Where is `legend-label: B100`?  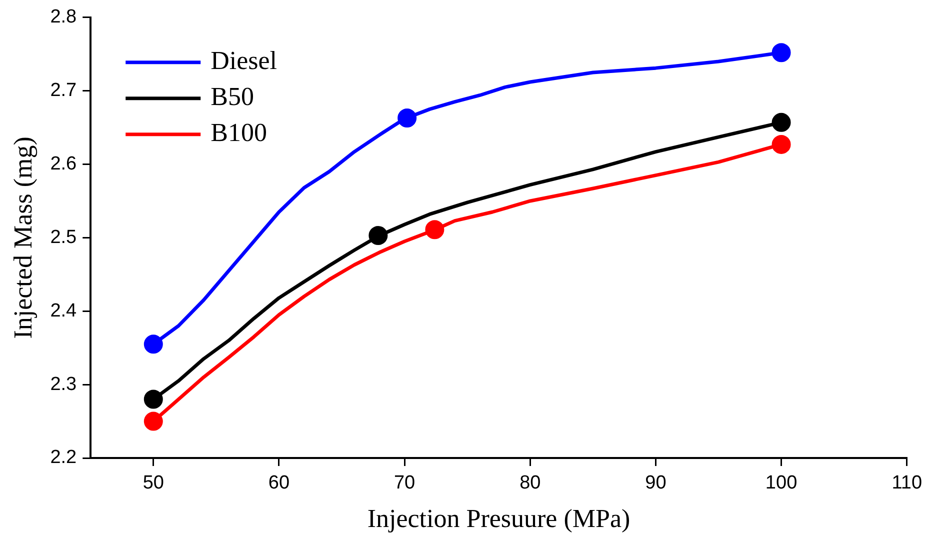 legend-label: B100 is located at coordinates (238, 133).